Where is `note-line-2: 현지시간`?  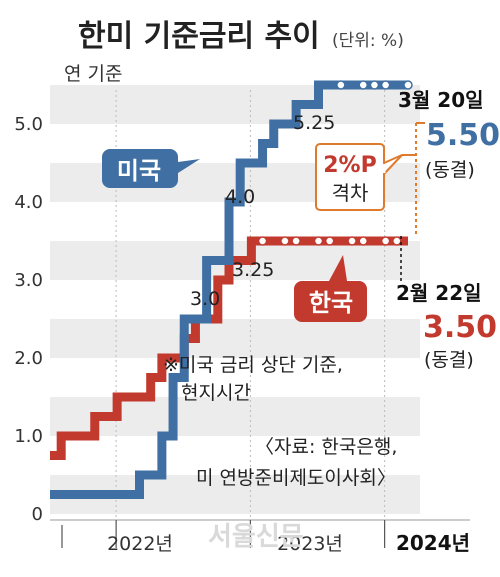 note-line-2: 현지시간 is located at coordinates (216, 393).